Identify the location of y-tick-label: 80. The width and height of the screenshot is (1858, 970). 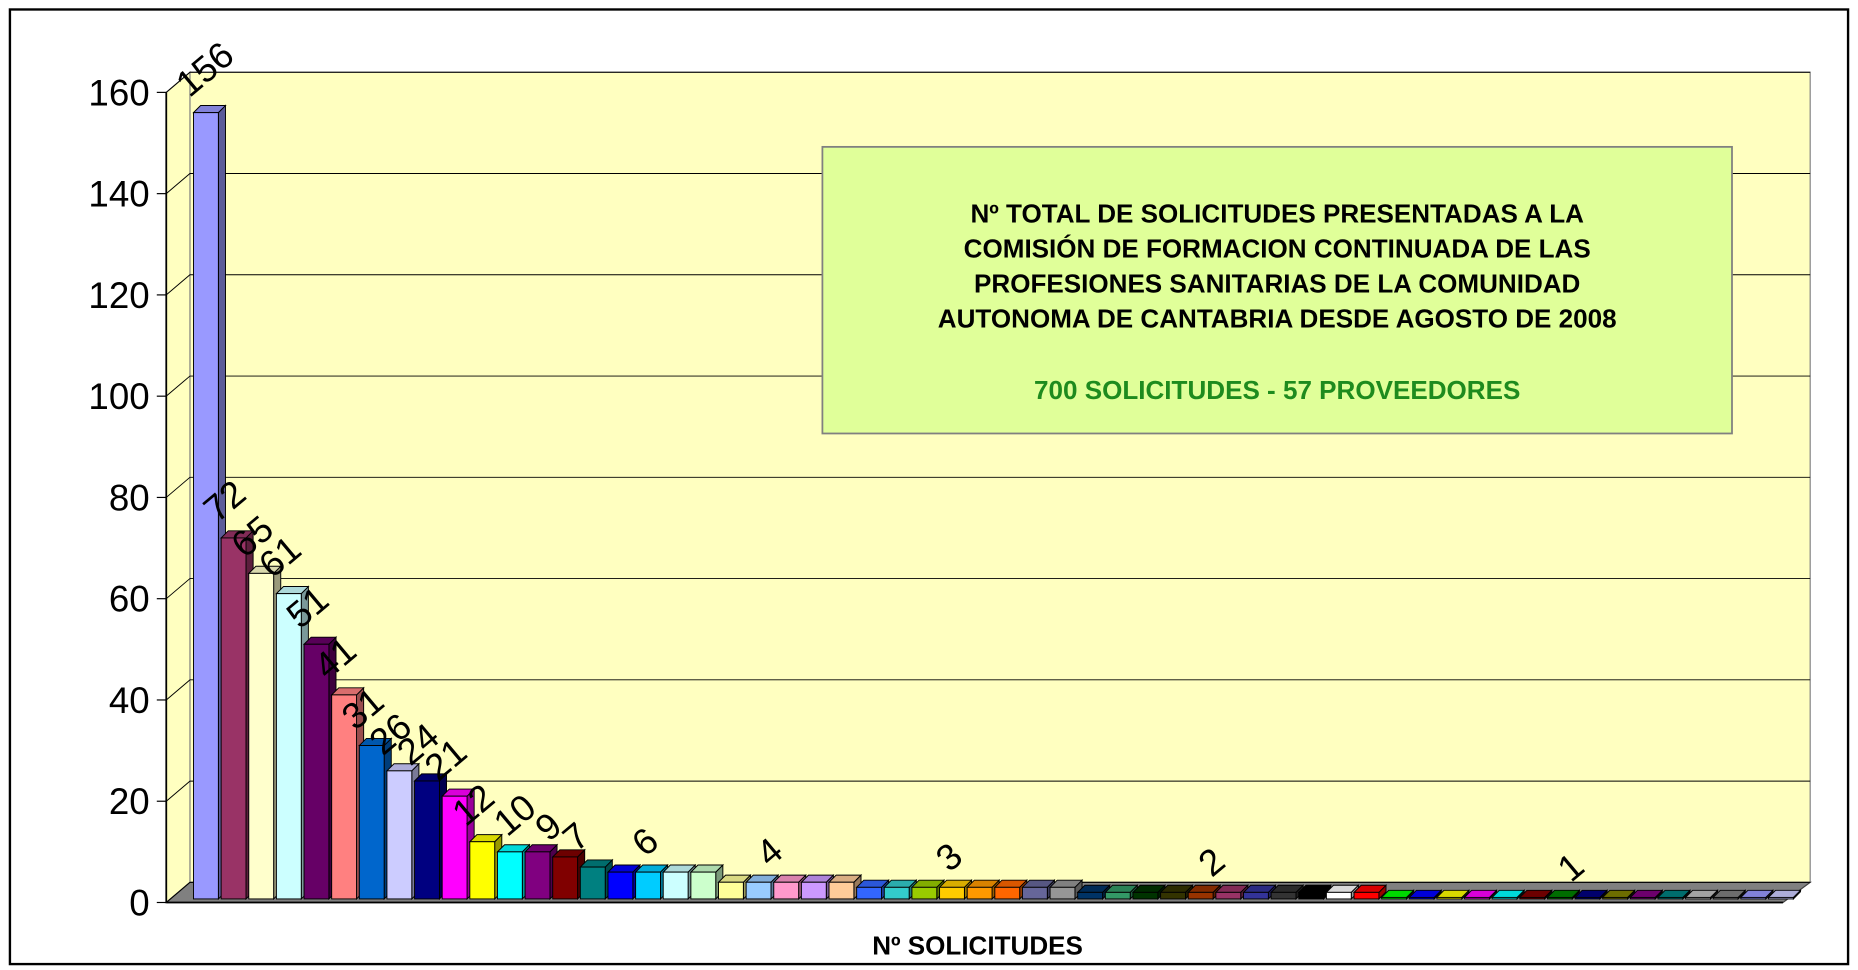
(129, 497).